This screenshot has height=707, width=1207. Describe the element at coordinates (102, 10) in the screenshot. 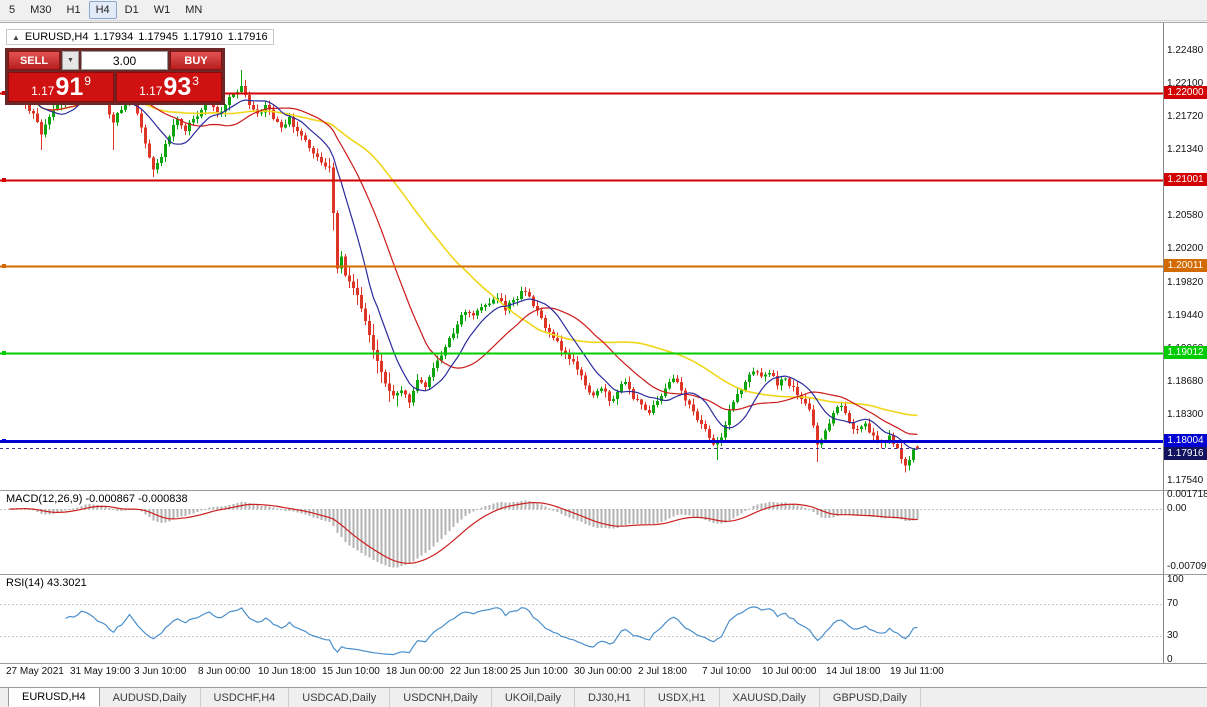

I see `timeframe-h4: H4` at that location.